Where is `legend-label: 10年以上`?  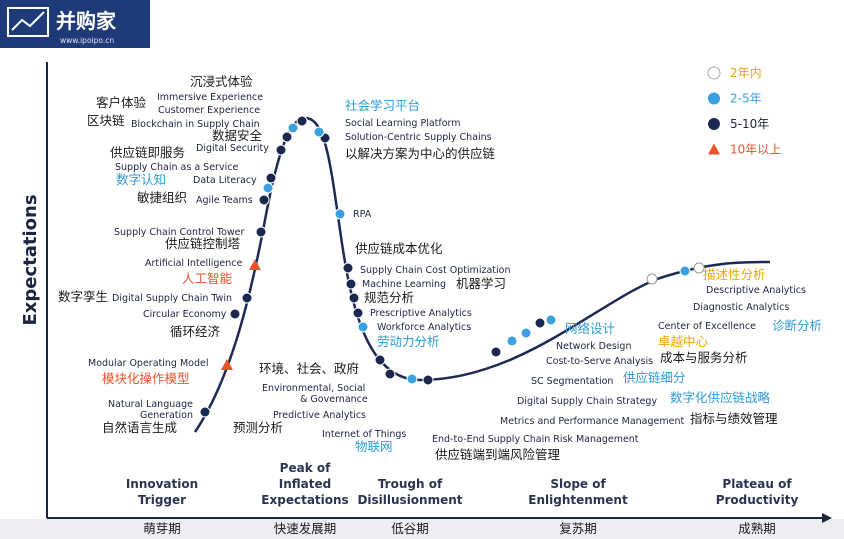 legend-label: 10年以上 is located at coordinates (755, 150).